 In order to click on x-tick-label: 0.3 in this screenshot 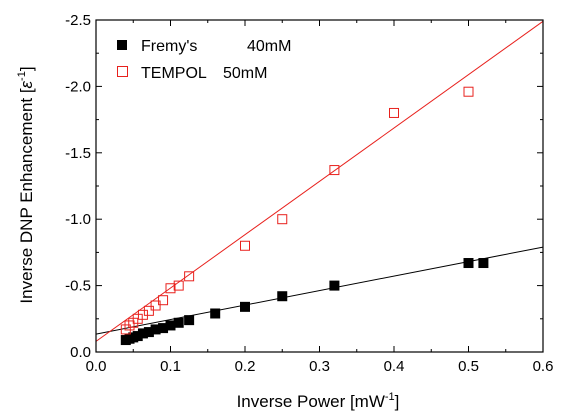, I will do `click(319, 366)`.